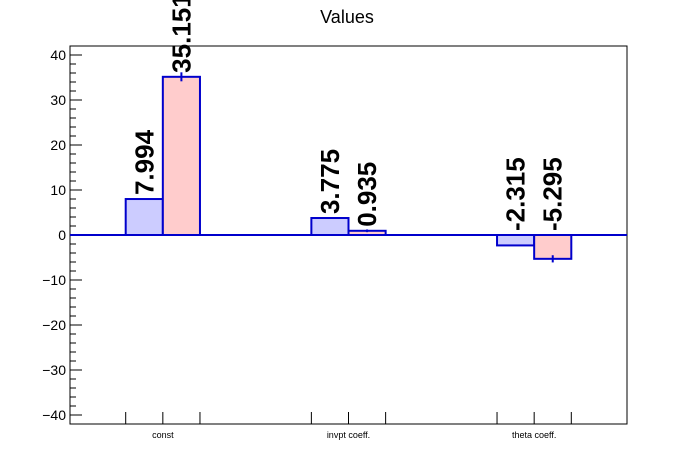 This screenshot has width=696, height=472. What do you see at coordinates (58, 190) in the screenshot?
I see `y-tick-label: 10` at bounding box center [58, 190].